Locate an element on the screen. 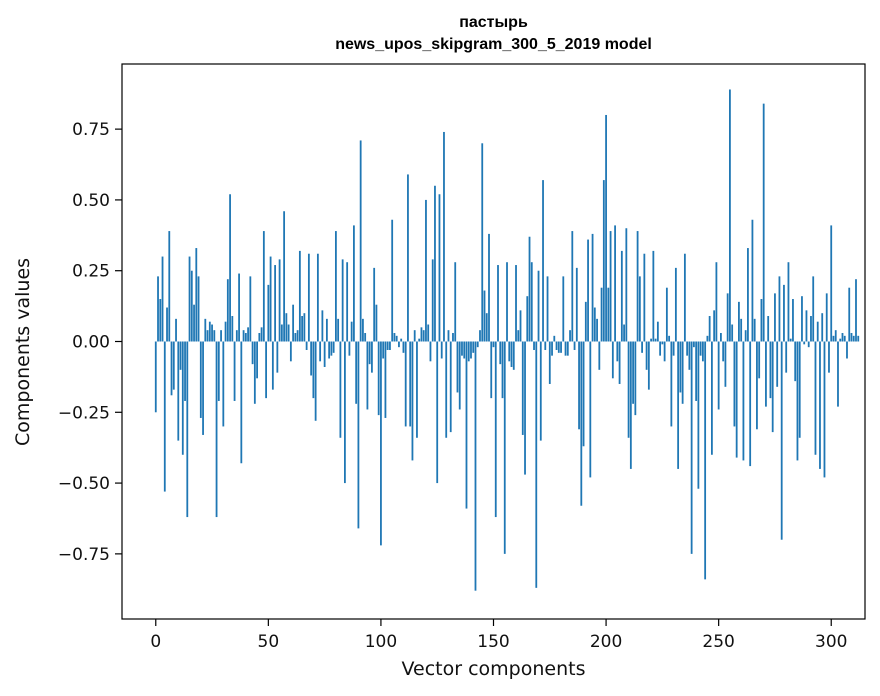 Image resolution: width=880 pixels, height=696 pixels. y-tick-label-6: 0.75 is located at coordinates (91, 130).